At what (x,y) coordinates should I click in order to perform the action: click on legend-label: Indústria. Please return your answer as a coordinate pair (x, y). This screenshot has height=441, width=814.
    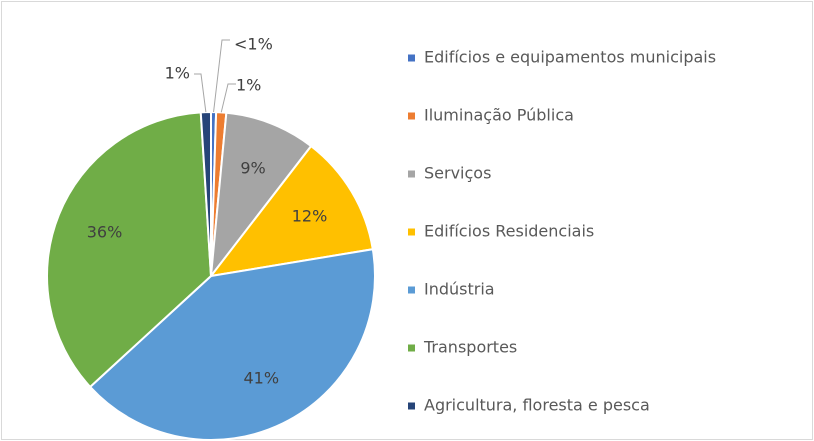
    Looking at the image, I should click on (459, 289).